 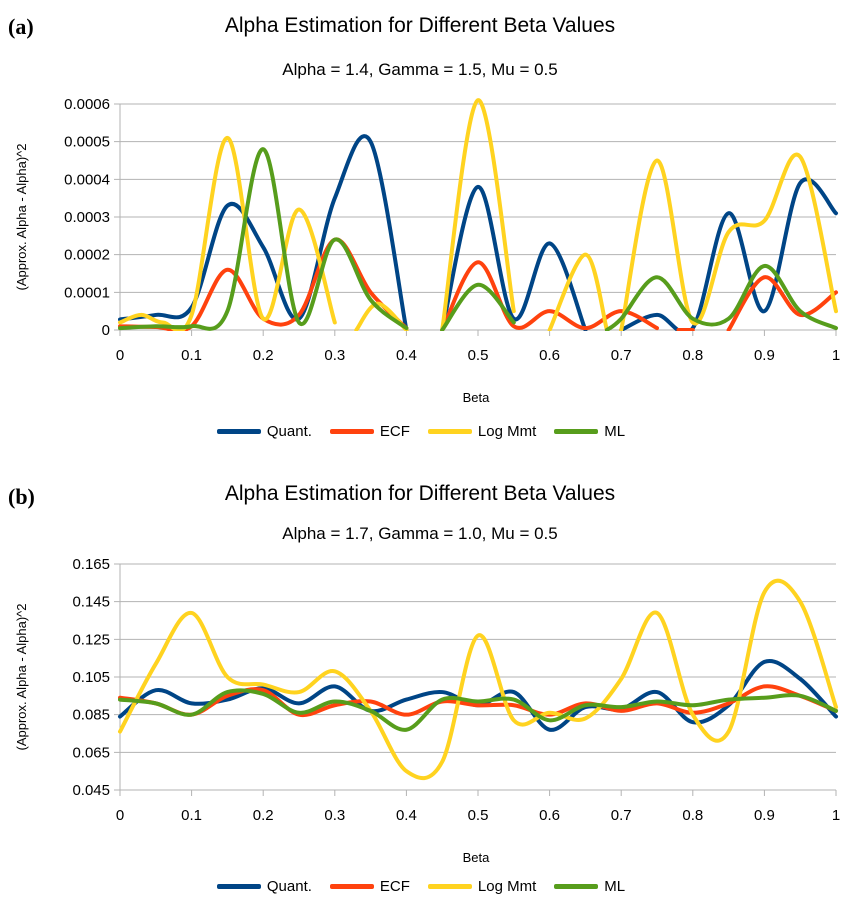 I want to click on chart-subtitle: Alpha = 1.4, Gamma = 1.5, Mu = 0.5, so click(x=420, y=69).